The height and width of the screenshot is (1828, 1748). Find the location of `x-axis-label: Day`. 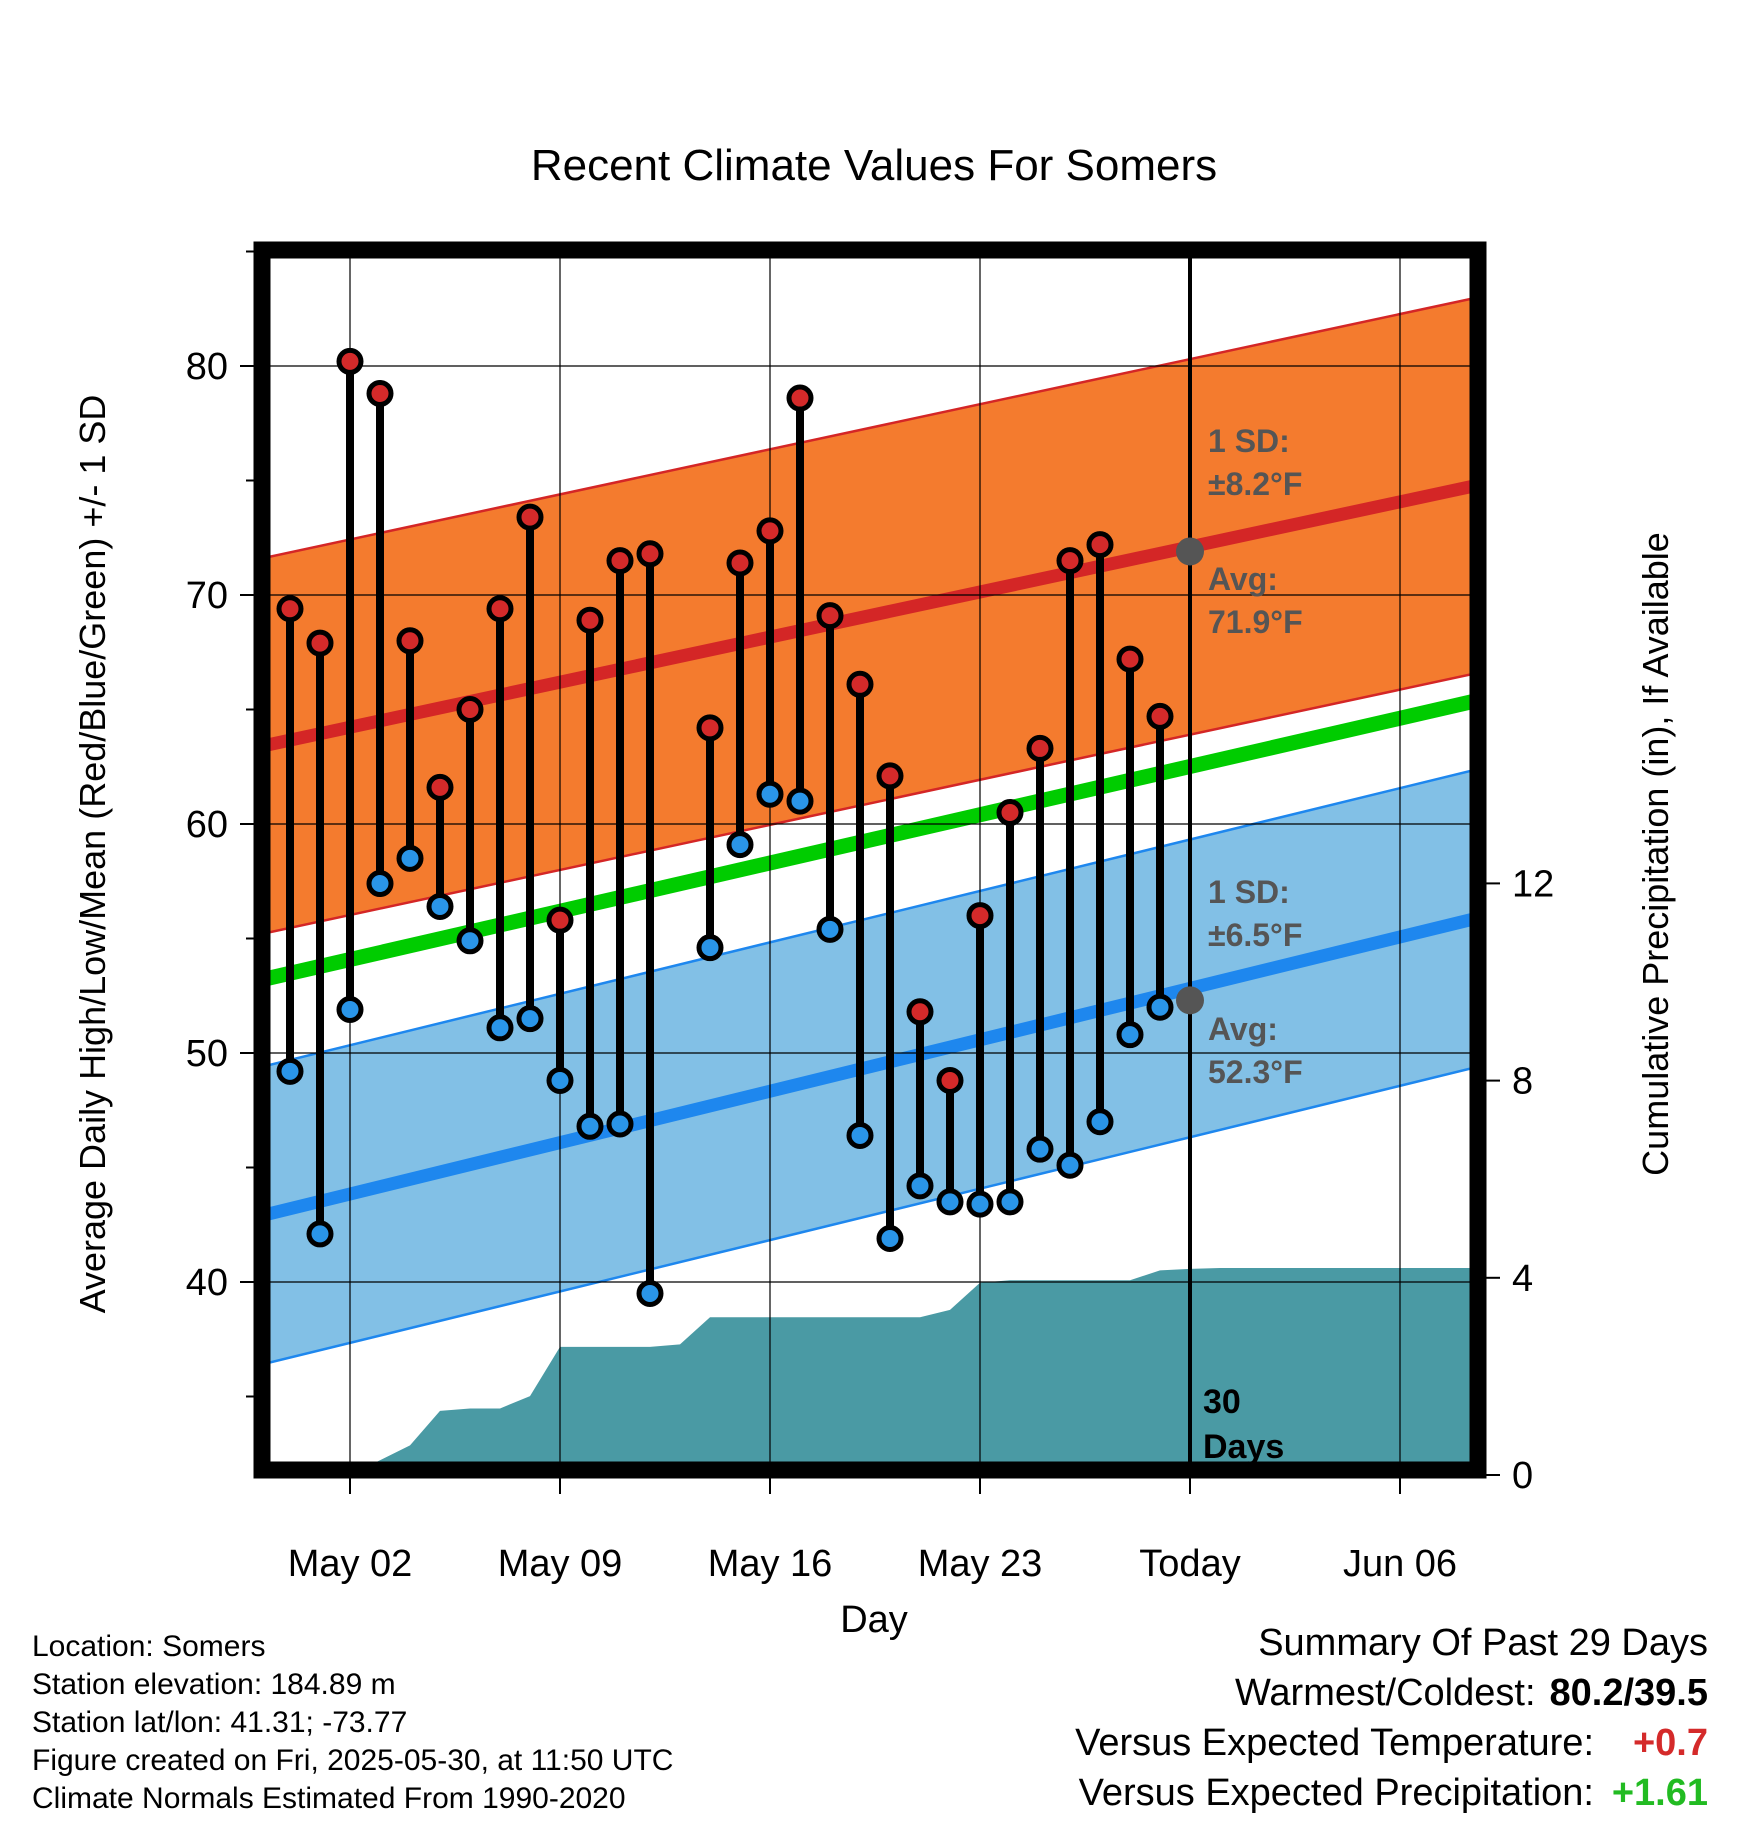

x-axis-label: Day is located at coordinates (874, 1620).